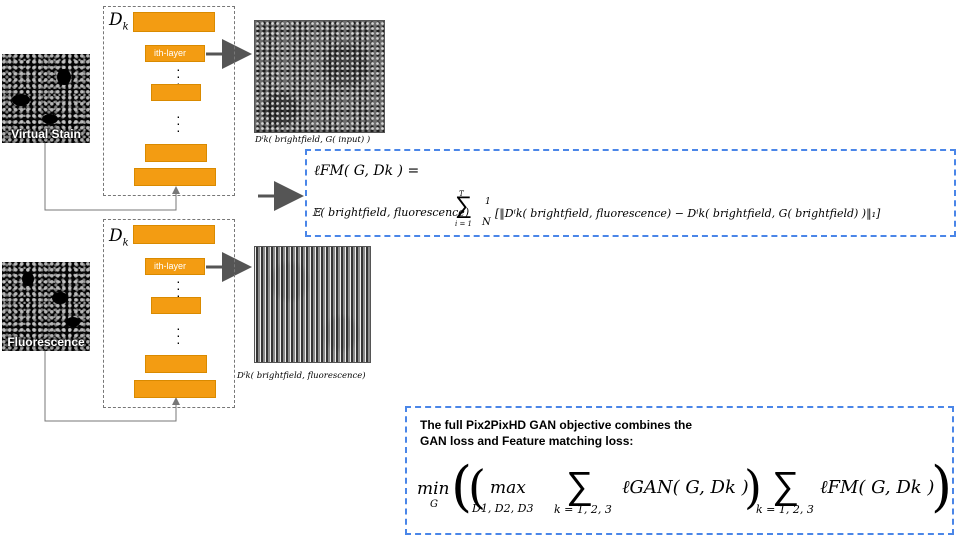 The width and height of the screenshot is (960, 540). Describe the element at coordinates (786, 486) in the screenshot. I see `objective-sum-fm: ∑` at that location.